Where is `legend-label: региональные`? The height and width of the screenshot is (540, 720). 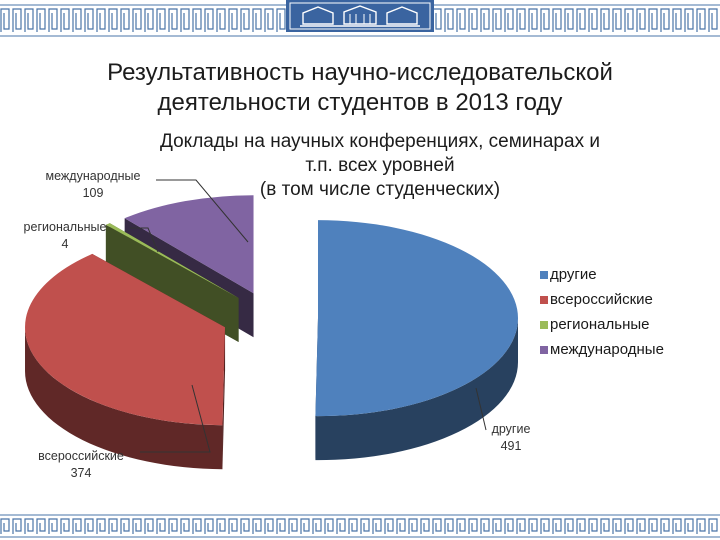 legend-label: региональные is located at coordinates (600, 324).